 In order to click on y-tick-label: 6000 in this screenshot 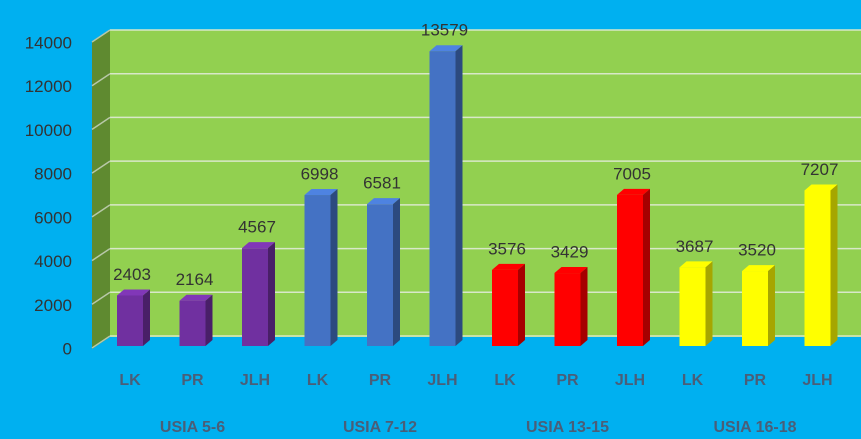, I will do `click(53, 217)`.